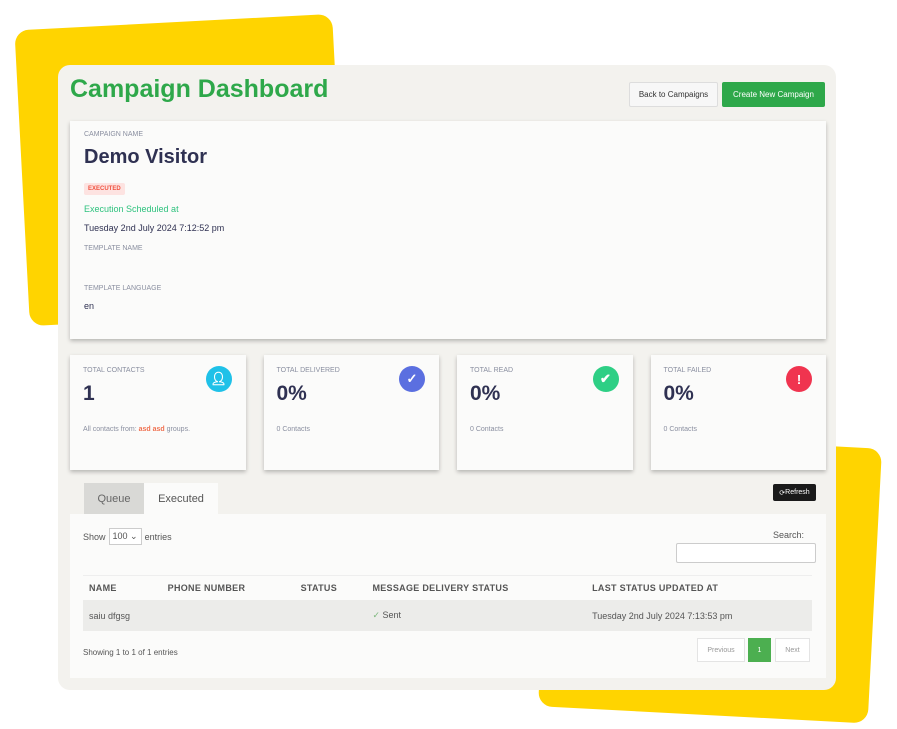 Image resolution: width=897 pixels, height=729 pixels. Describe the element at coordinates (122, 587) in the screenshot. I see `column-header-name: NAME` at that location.